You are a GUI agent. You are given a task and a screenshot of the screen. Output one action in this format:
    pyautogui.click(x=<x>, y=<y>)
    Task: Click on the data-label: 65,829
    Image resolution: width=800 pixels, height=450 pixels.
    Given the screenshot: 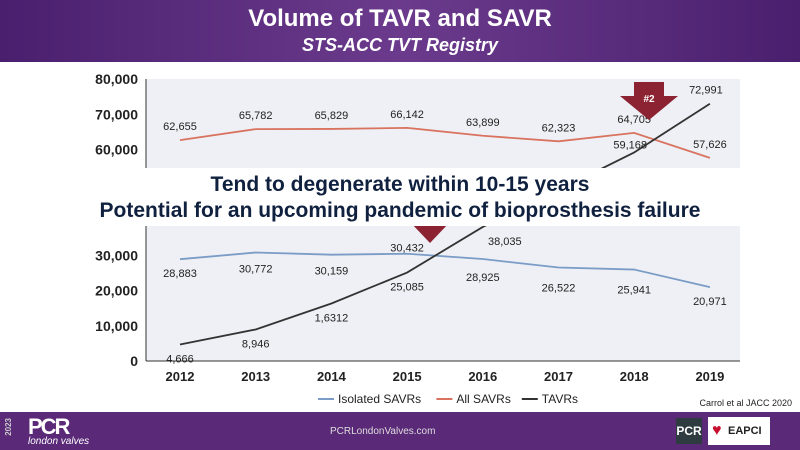 What is the action you would take?
    pyautogui.click(x=332, y=116)
    